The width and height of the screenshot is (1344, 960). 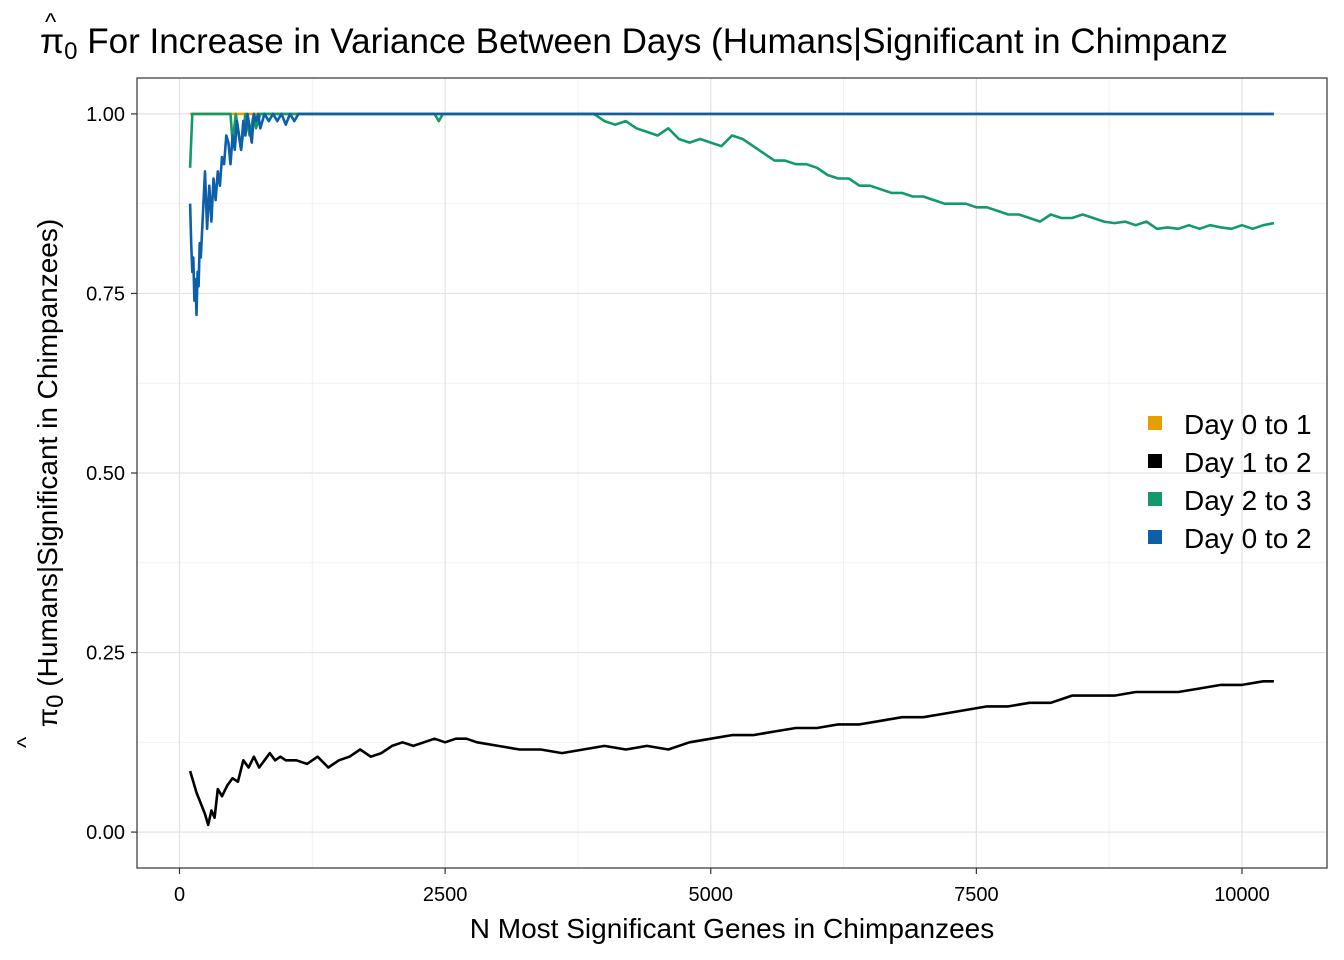 What do you see at coordinates (47, 457) in the screenshot?
I see `ylabel-rest: (Humans|Significant in Chimpanzees)` at bounding box center [47, 457].